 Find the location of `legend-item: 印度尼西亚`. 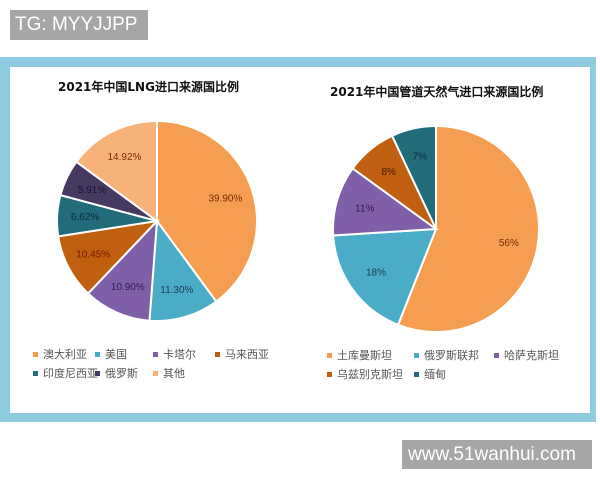

legend-item: 印度尼西亚 is located at coordinates (65, 373).